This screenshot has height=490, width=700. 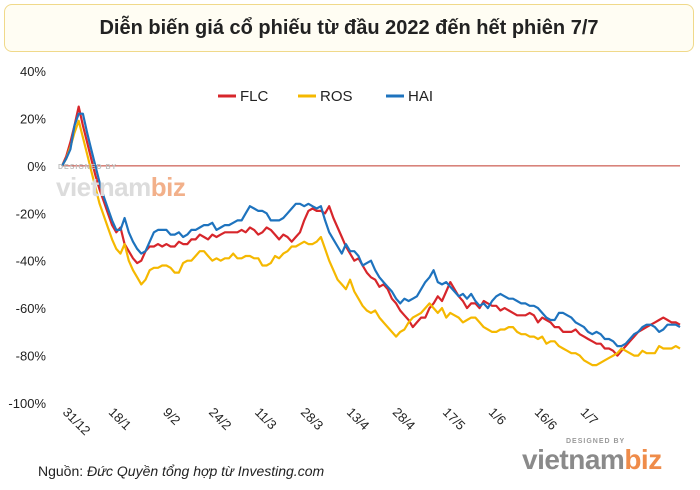 I want to click on y-tick-label: -80%, so click(x=31, y=356).